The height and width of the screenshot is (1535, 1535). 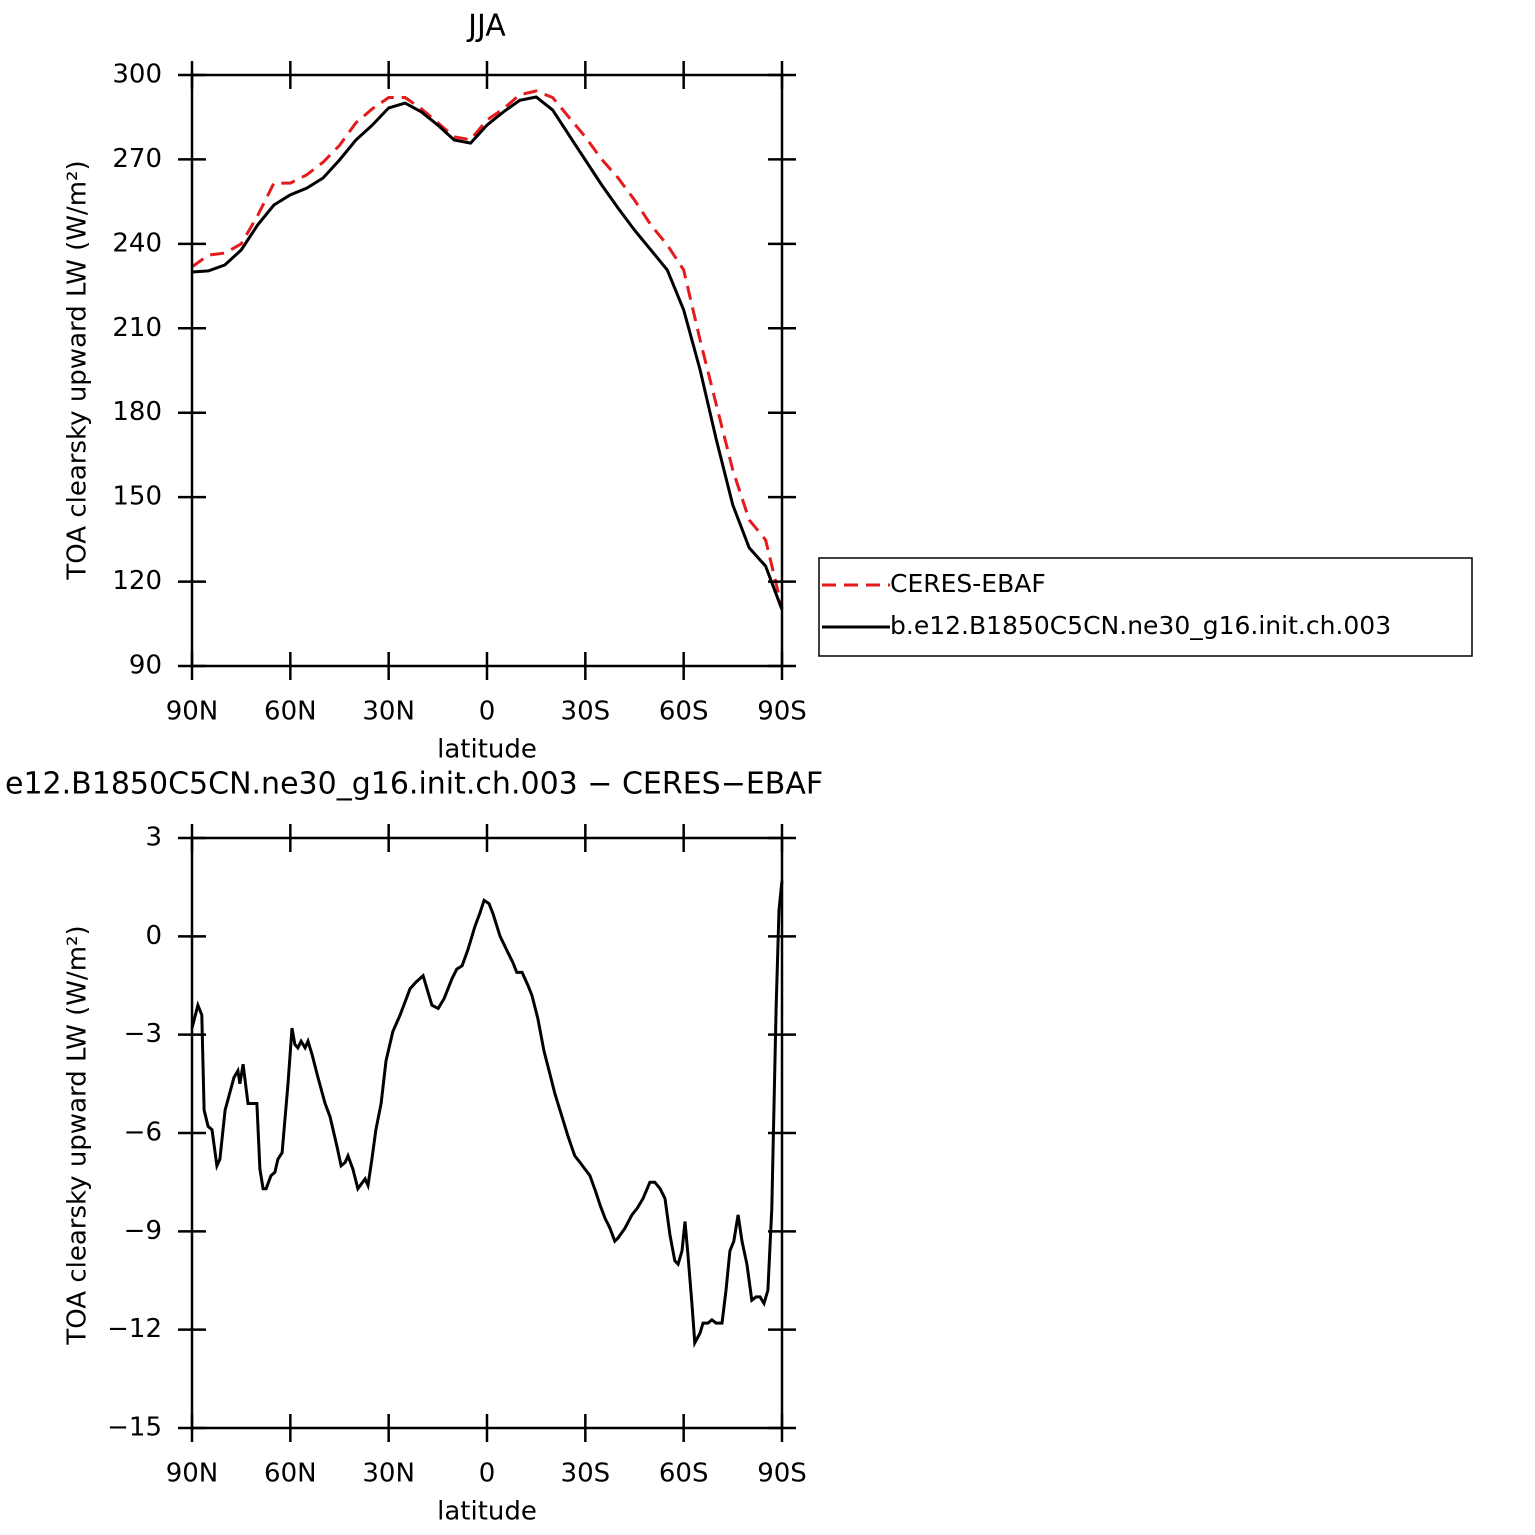 I want to click on y-tick-label: 180, so click(x=137, y=412).